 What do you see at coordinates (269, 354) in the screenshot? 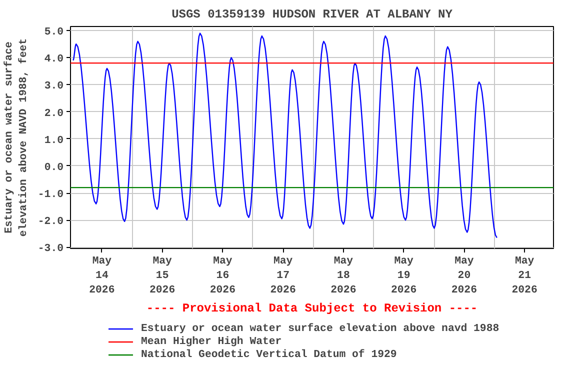
I see `legend-label: National Geodetic Vertical Datum of 1929` at bounding box center [269, 354].